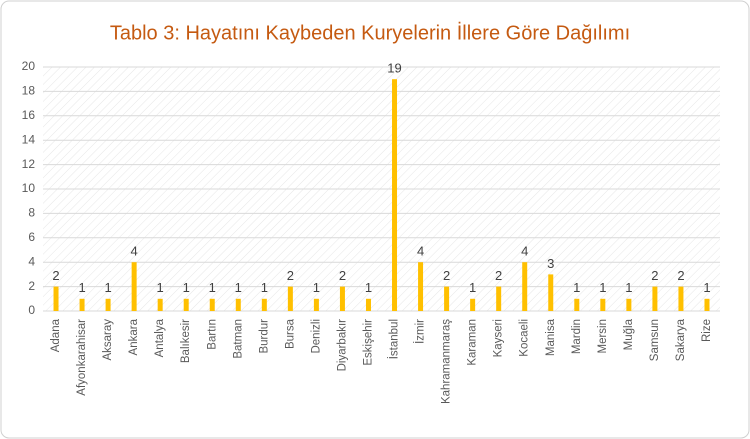 Image resolution: width=750 pixels, height=439 pixels. Describe the element at coordinates (29, 91) in the screenshot. I see `y-tick-label: 18` at that location.